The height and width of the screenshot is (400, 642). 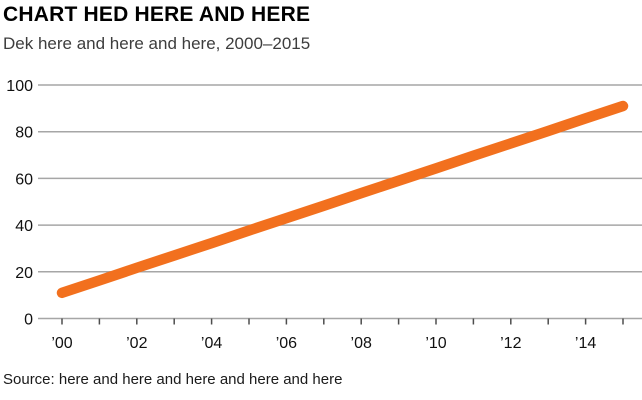 What do you see at coordinates (510, 343) in the screenshot?
I see `x-axis-tick-label: ’12` at bounding box center [510, 343].